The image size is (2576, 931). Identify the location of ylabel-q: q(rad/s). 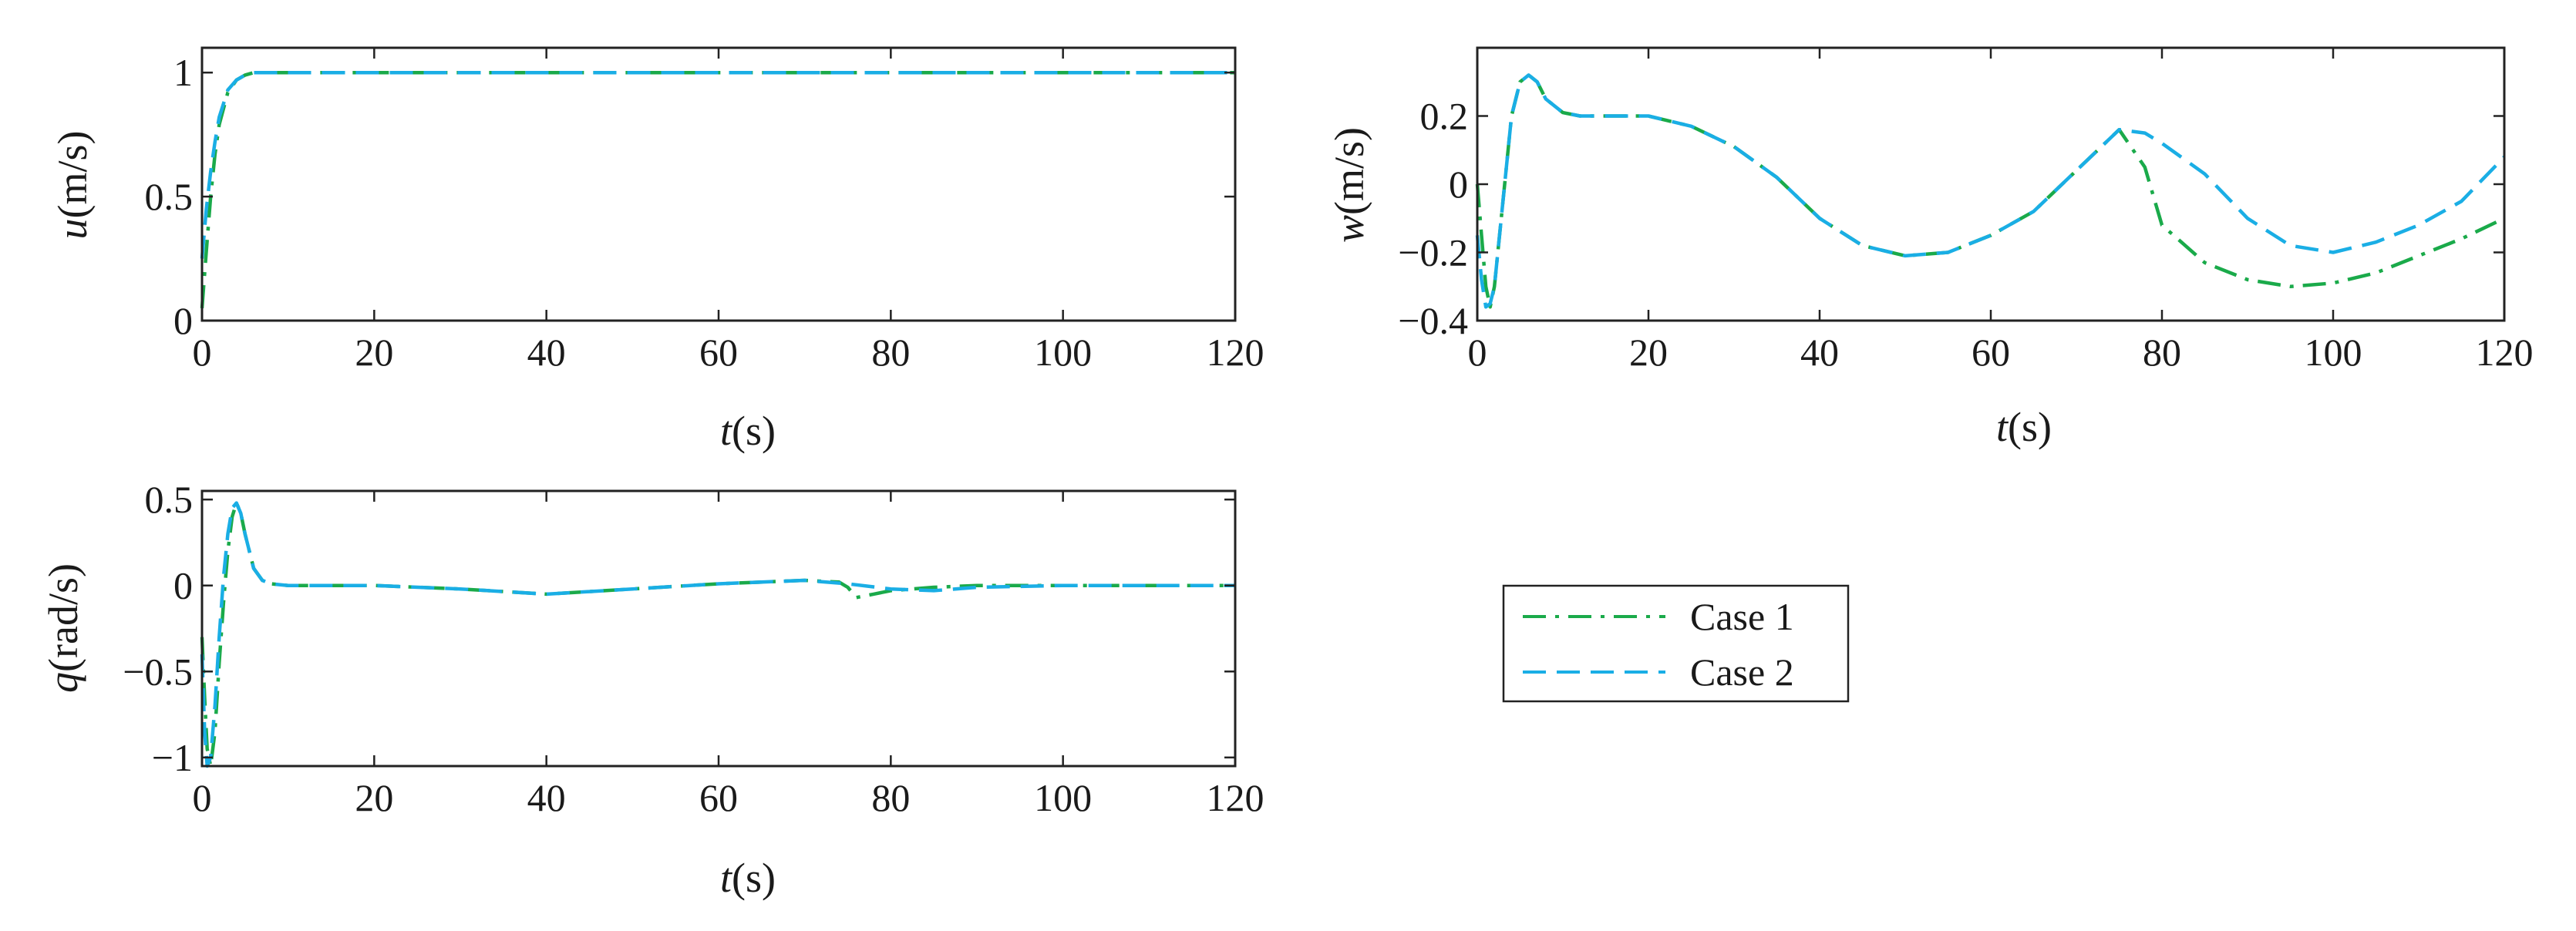
(63, 628).